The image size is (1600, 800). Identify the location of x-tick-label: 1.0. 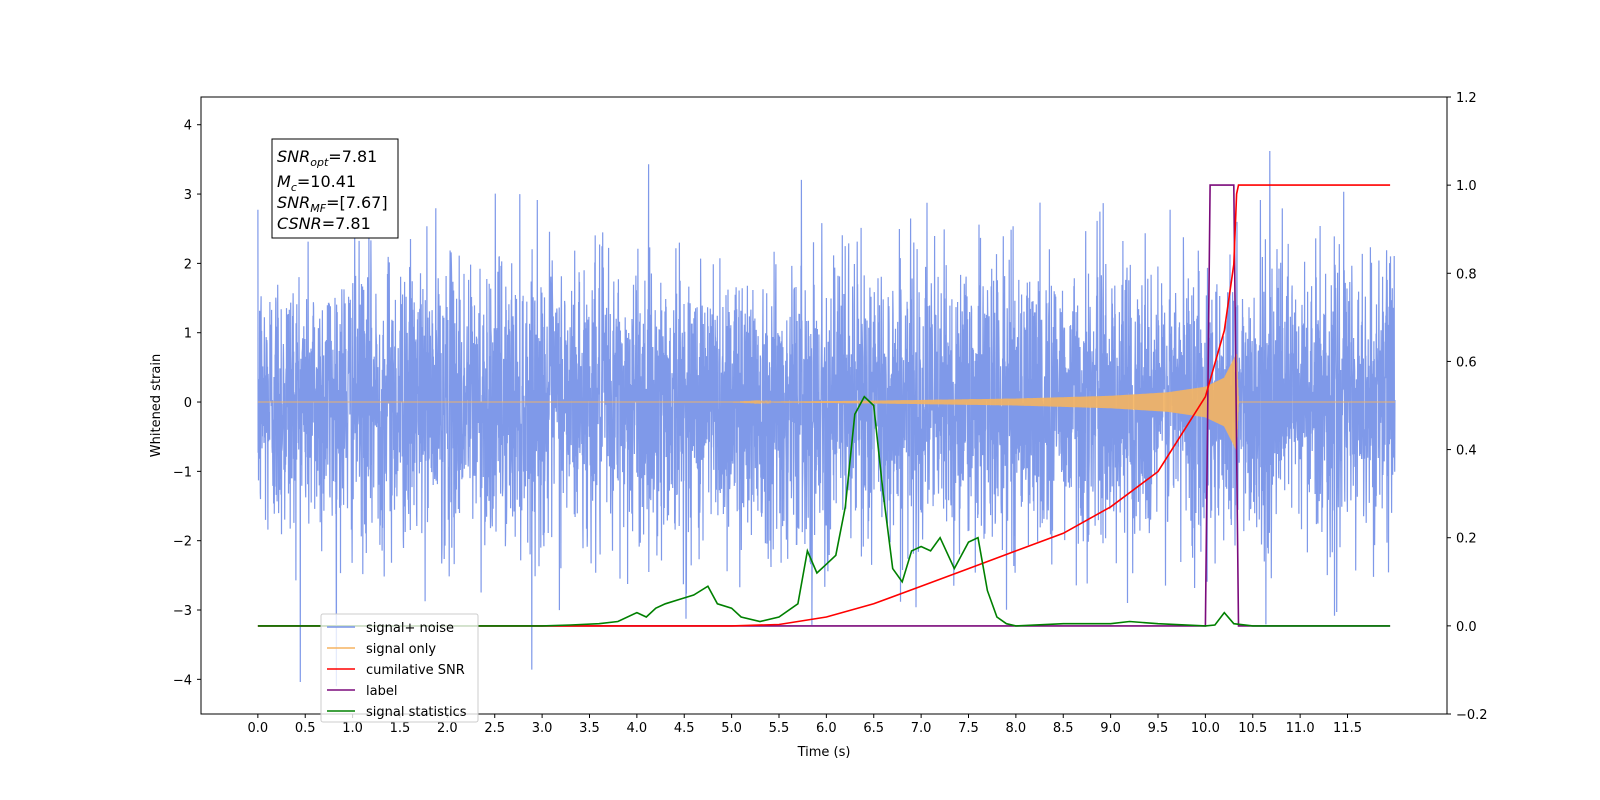
(352, 728).